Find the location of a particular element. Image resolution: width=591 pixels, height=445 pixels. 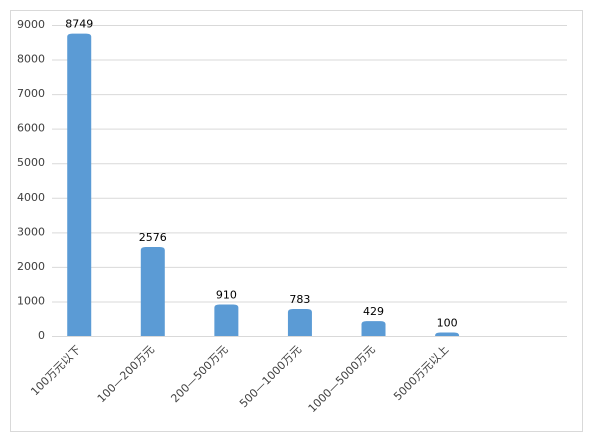

y-tick-label: 7000 is located at coordinates (31, 93).